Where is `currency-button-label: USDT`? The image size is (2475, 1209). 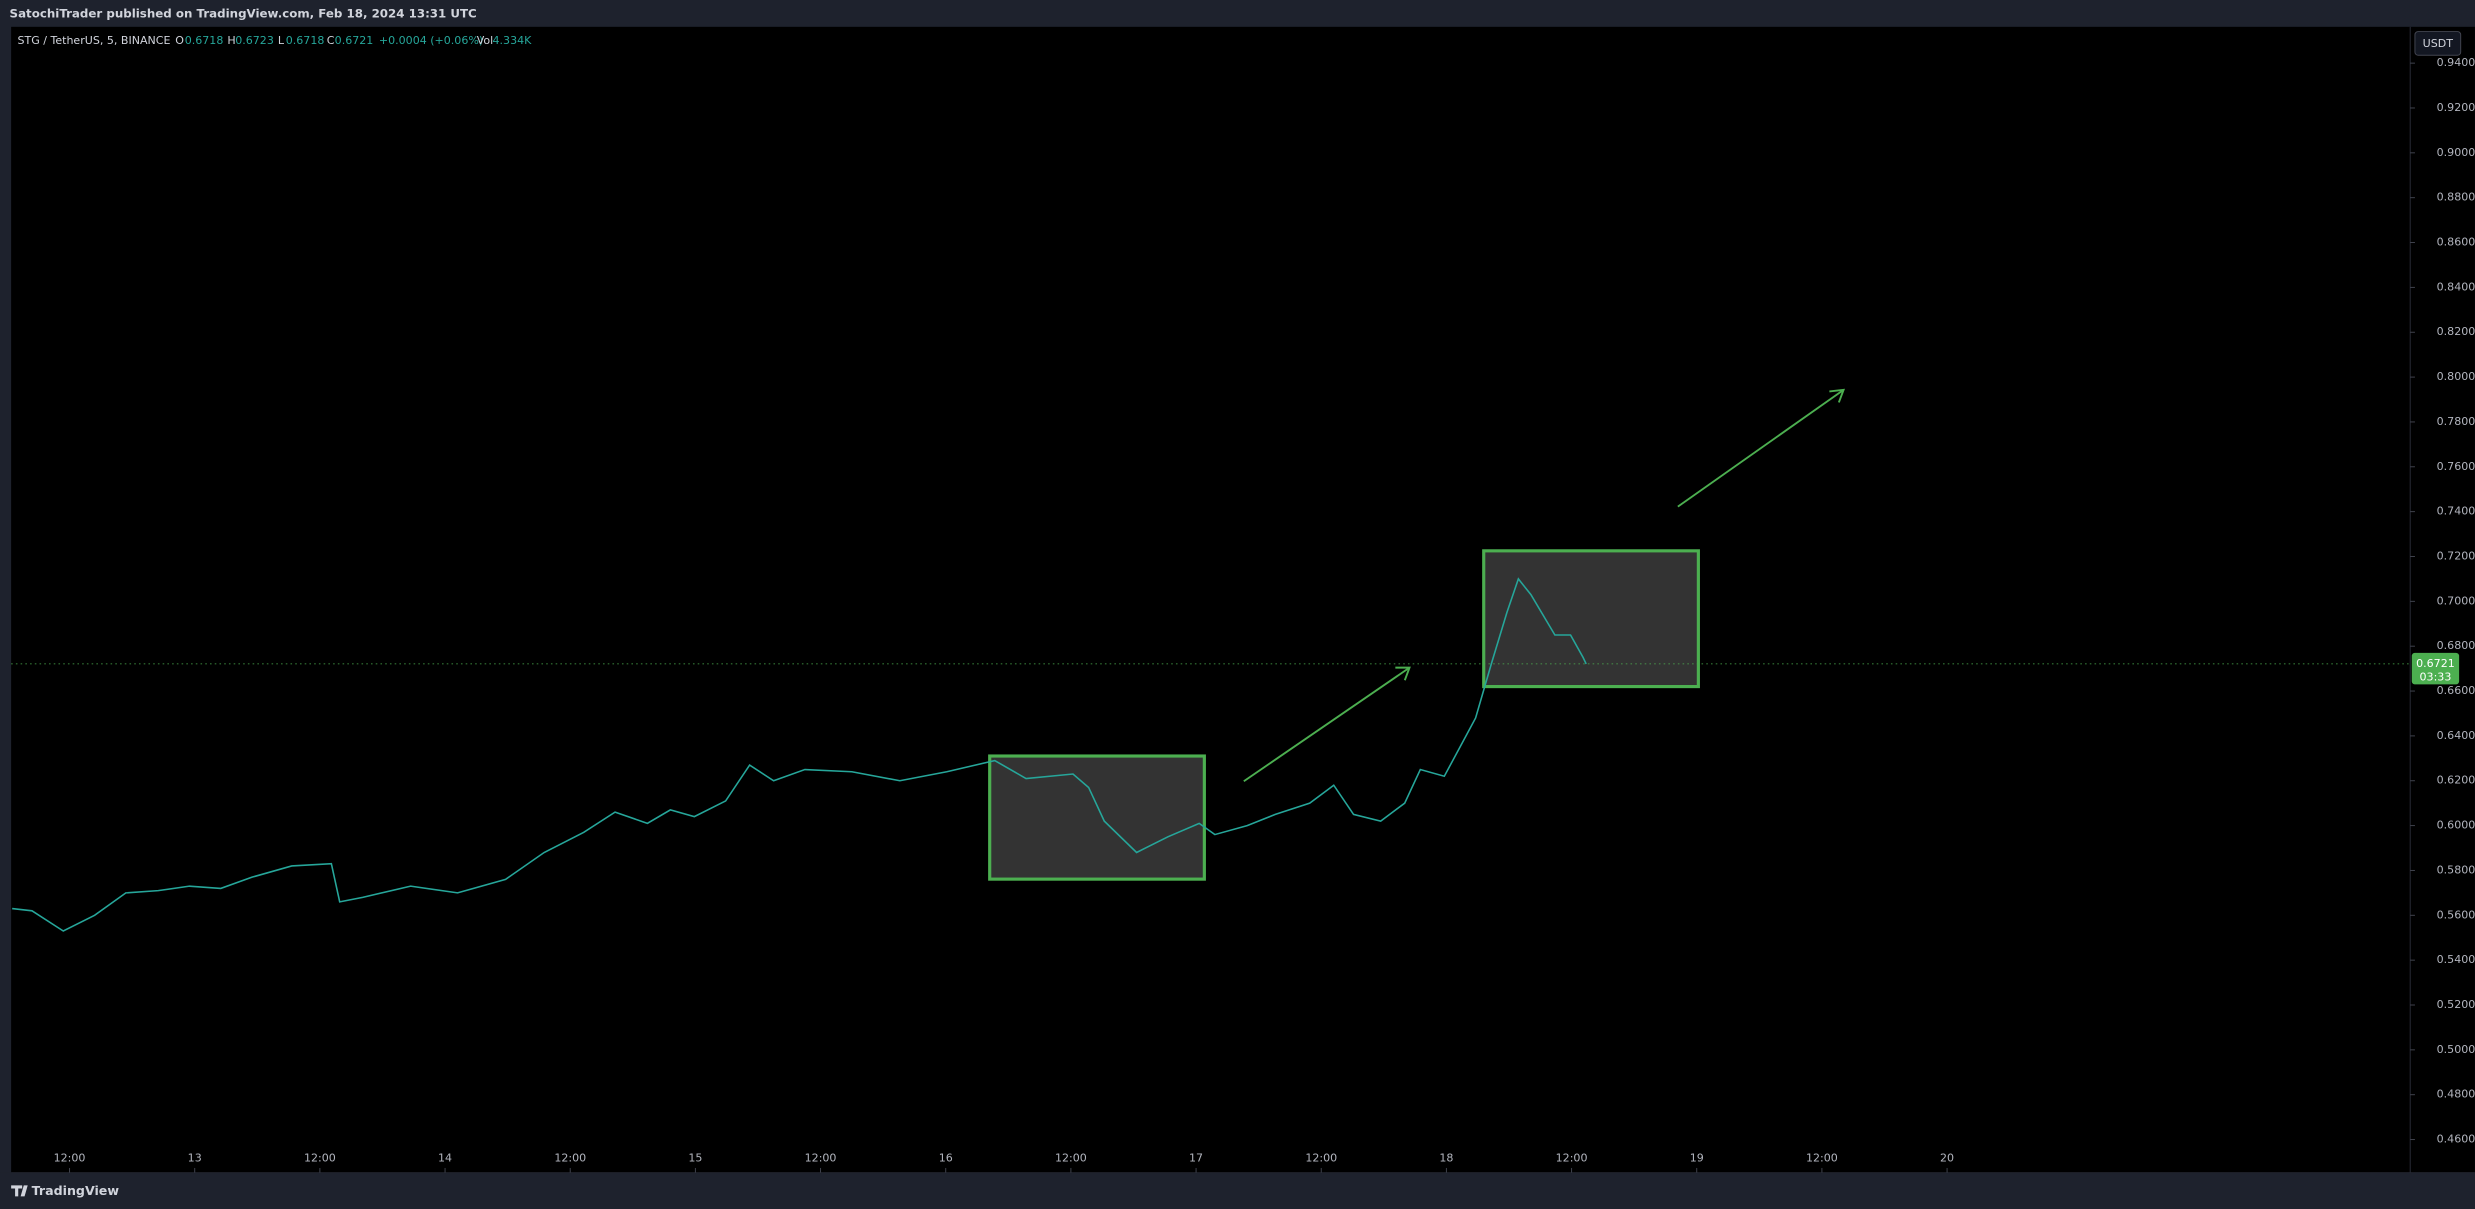 currency-button-label: USDT is located at coordinates (2438, 43).